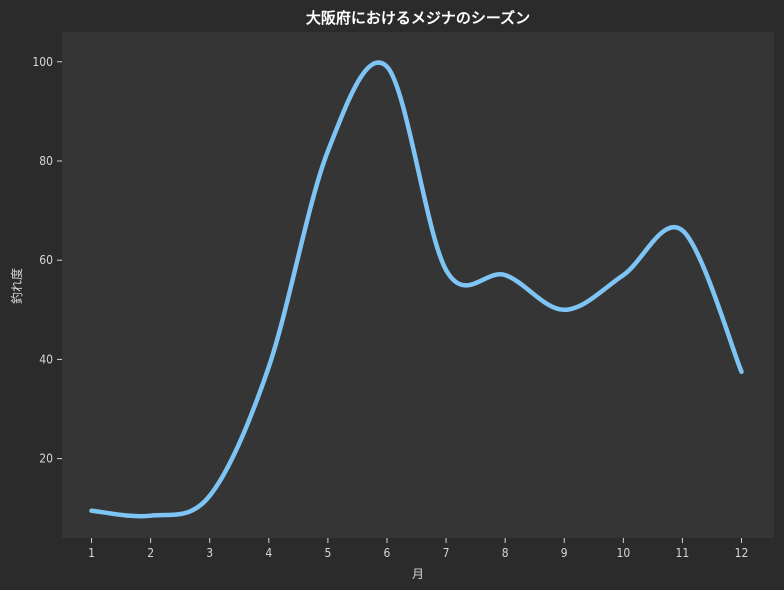 This screenshot has height=590, width=784. I want to click on y-tick-label: 60, so click(46, 260).